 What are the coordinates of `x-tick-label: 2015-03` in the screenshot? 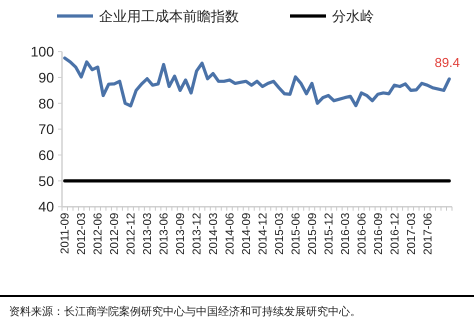 It's located at (280, 233).